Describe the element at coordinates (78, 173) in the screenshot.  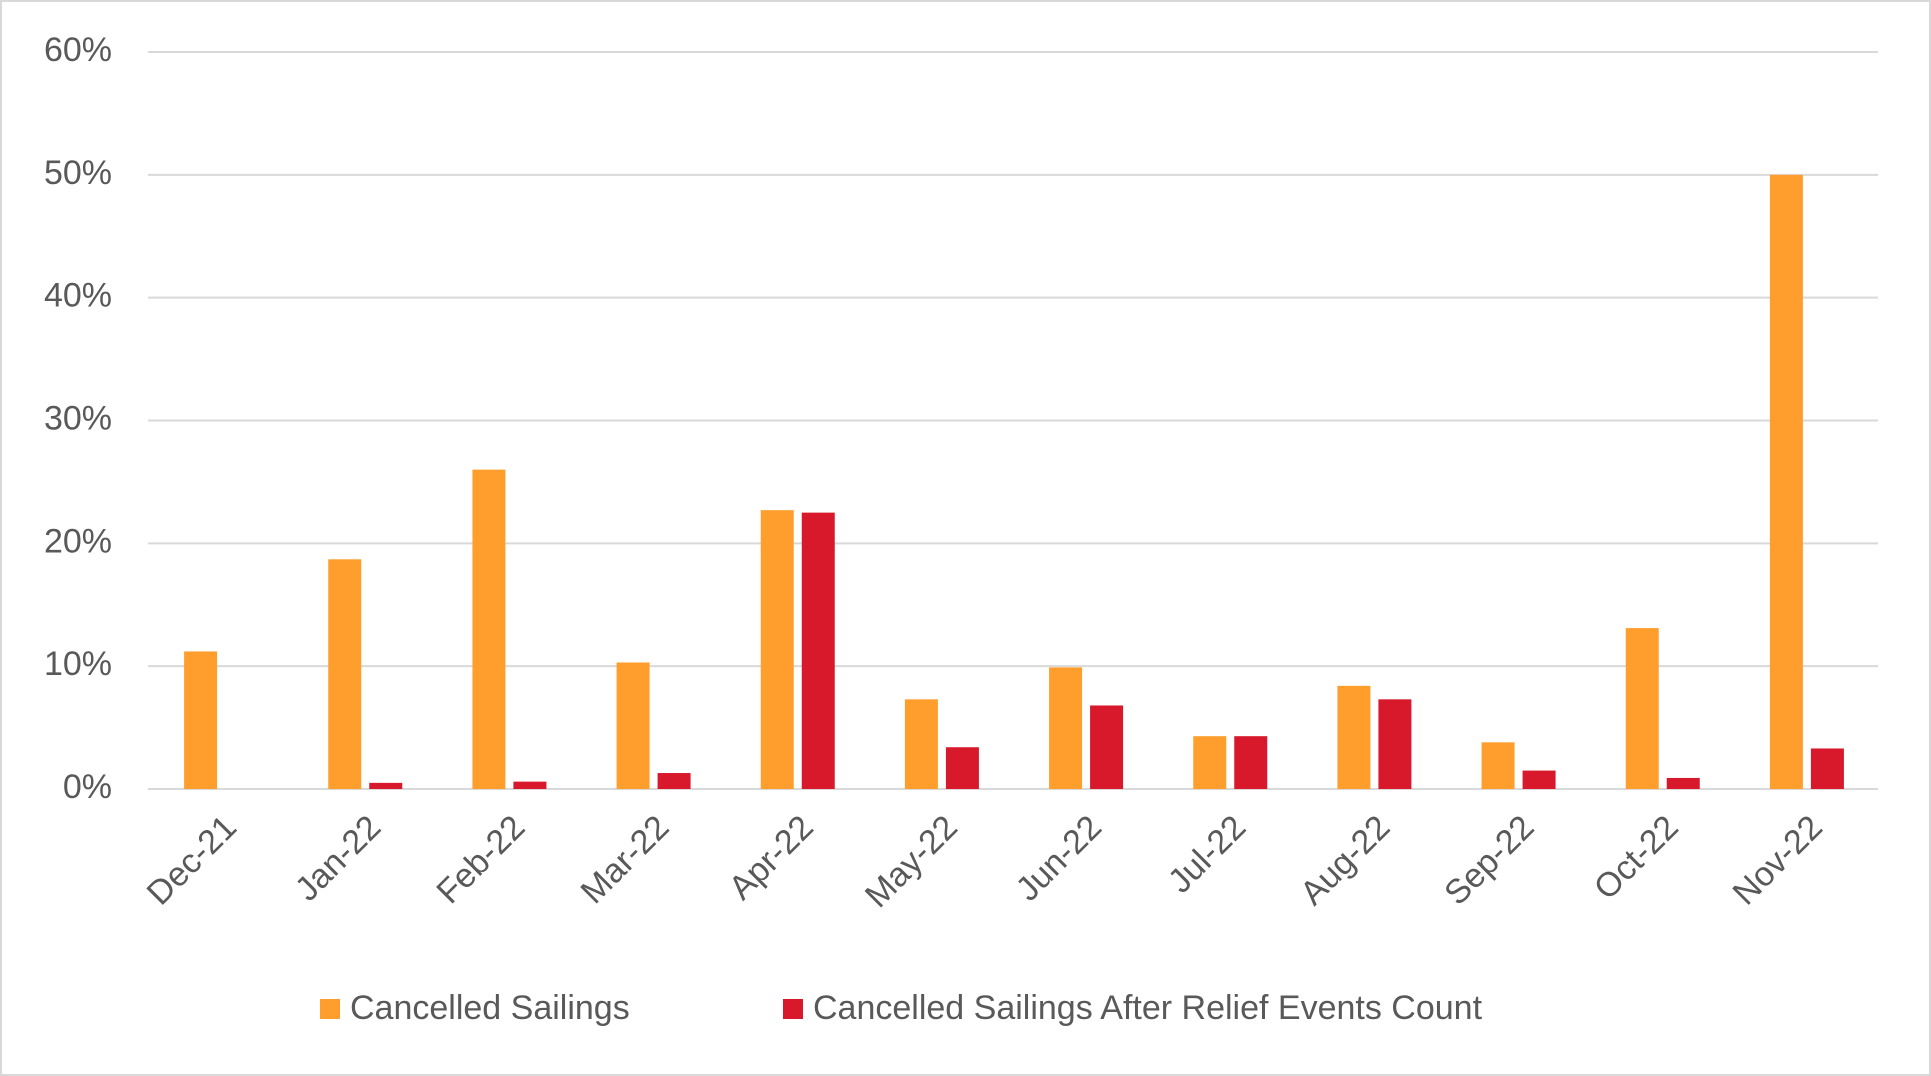
I see `y-tick-label: 50%` at that location.